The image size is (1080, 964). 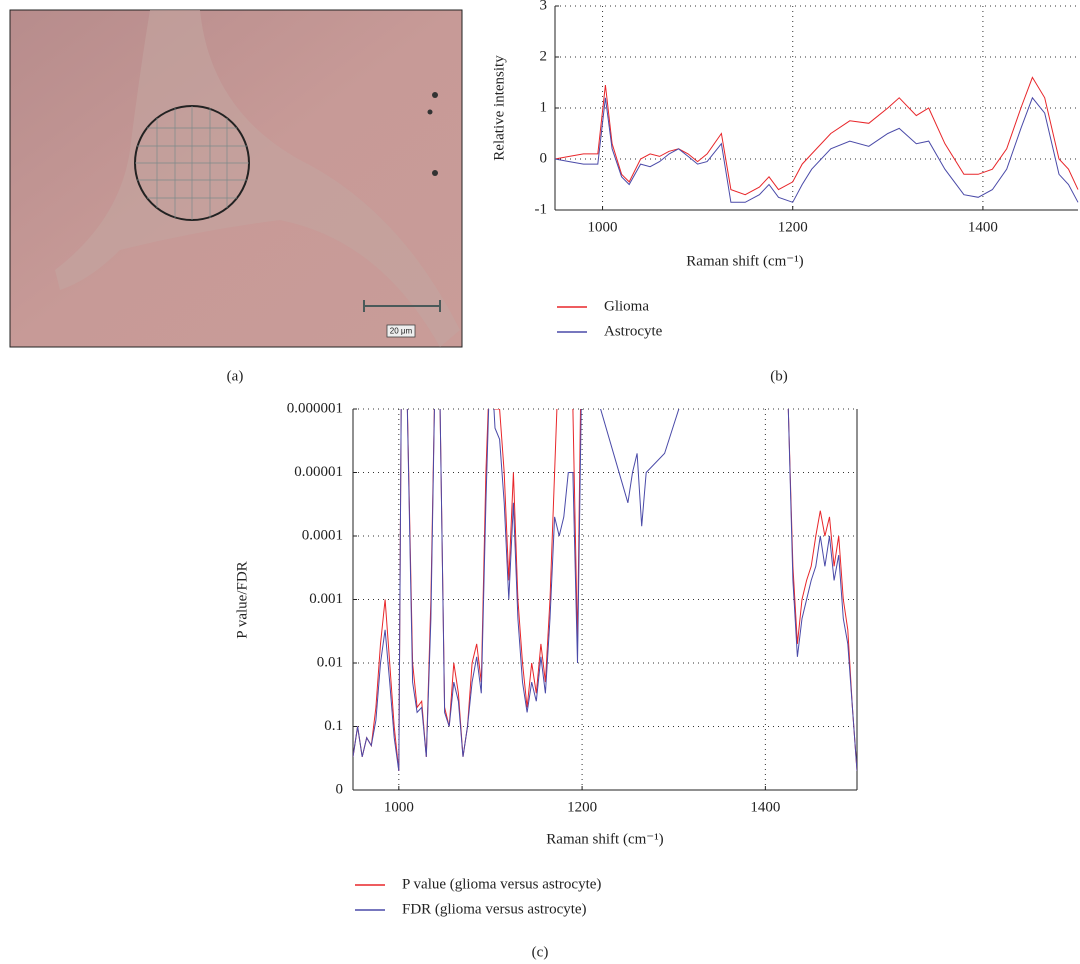 I want to click on y-tick-label: -1, so click(x=541, y=209).